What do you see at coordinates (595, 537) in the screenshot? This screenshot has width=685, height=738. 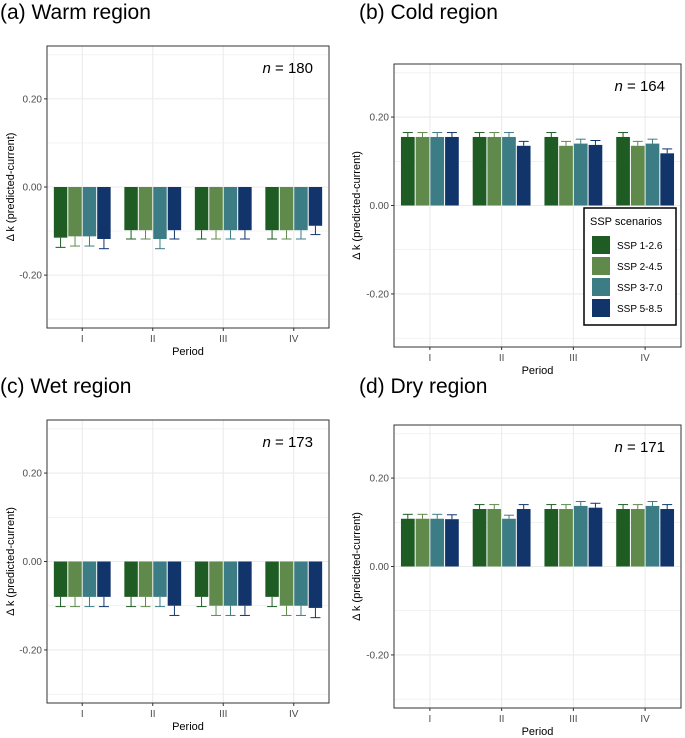 I see `bar-d-ssp-5-8-5-iii` at bounding box center [595, 537].